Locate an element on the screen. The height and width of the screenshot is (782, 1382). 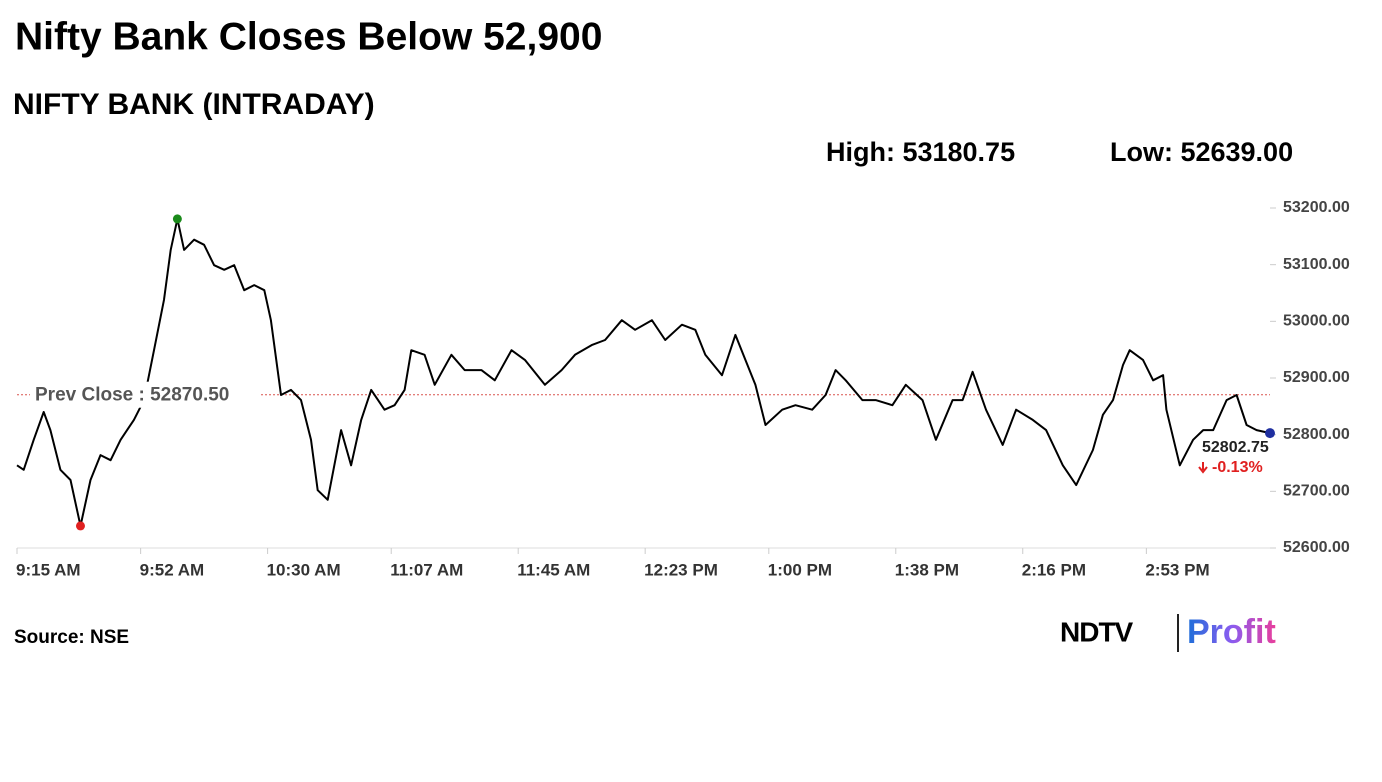
x-tick-label: 2:16 PM is located at coordinates (1054, 569).